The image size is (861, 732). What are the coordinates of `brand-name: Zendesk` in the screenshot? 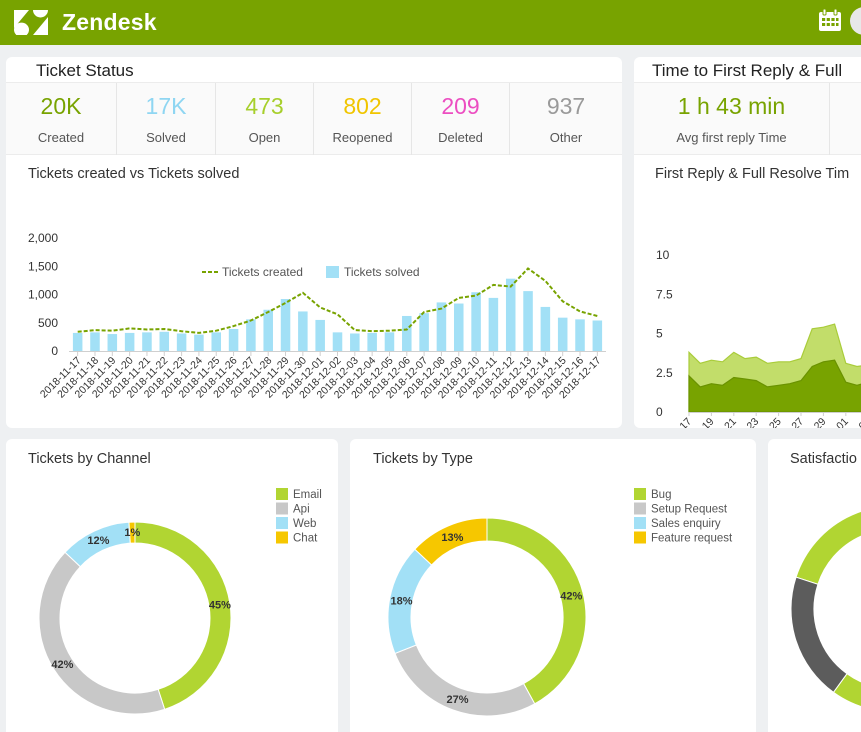 It's located at (109, 21).